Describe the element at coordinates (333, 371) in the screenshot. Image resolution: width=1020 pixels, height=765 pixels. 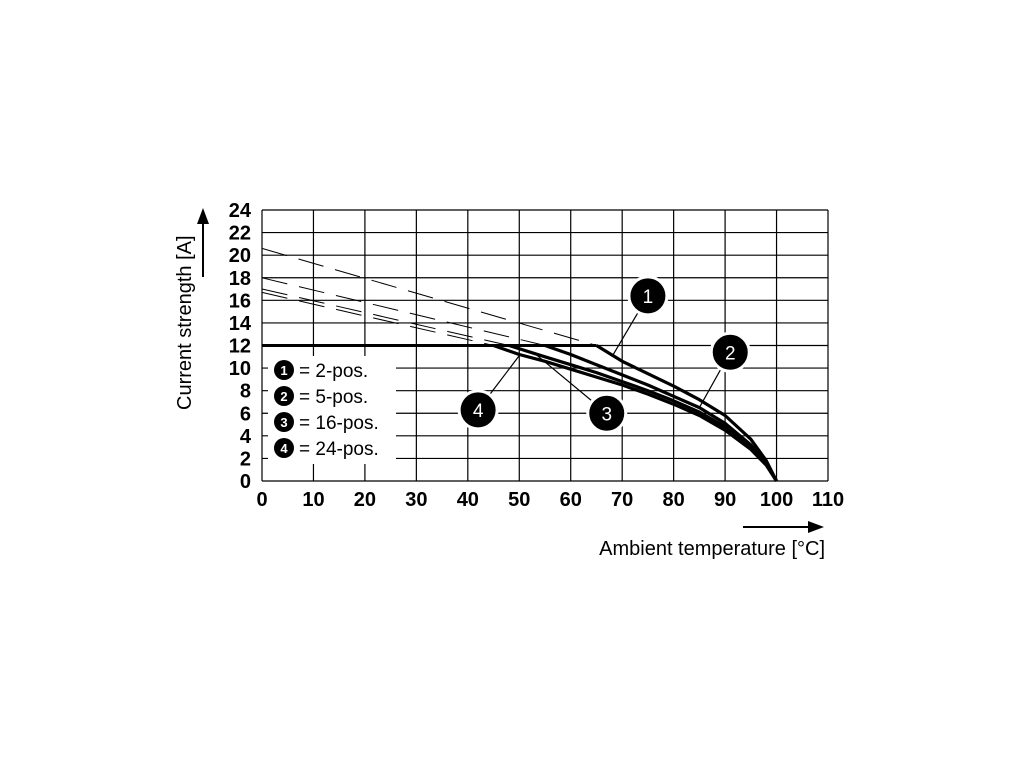
I see `legend-entry-1: = 2-pos.` at that location.